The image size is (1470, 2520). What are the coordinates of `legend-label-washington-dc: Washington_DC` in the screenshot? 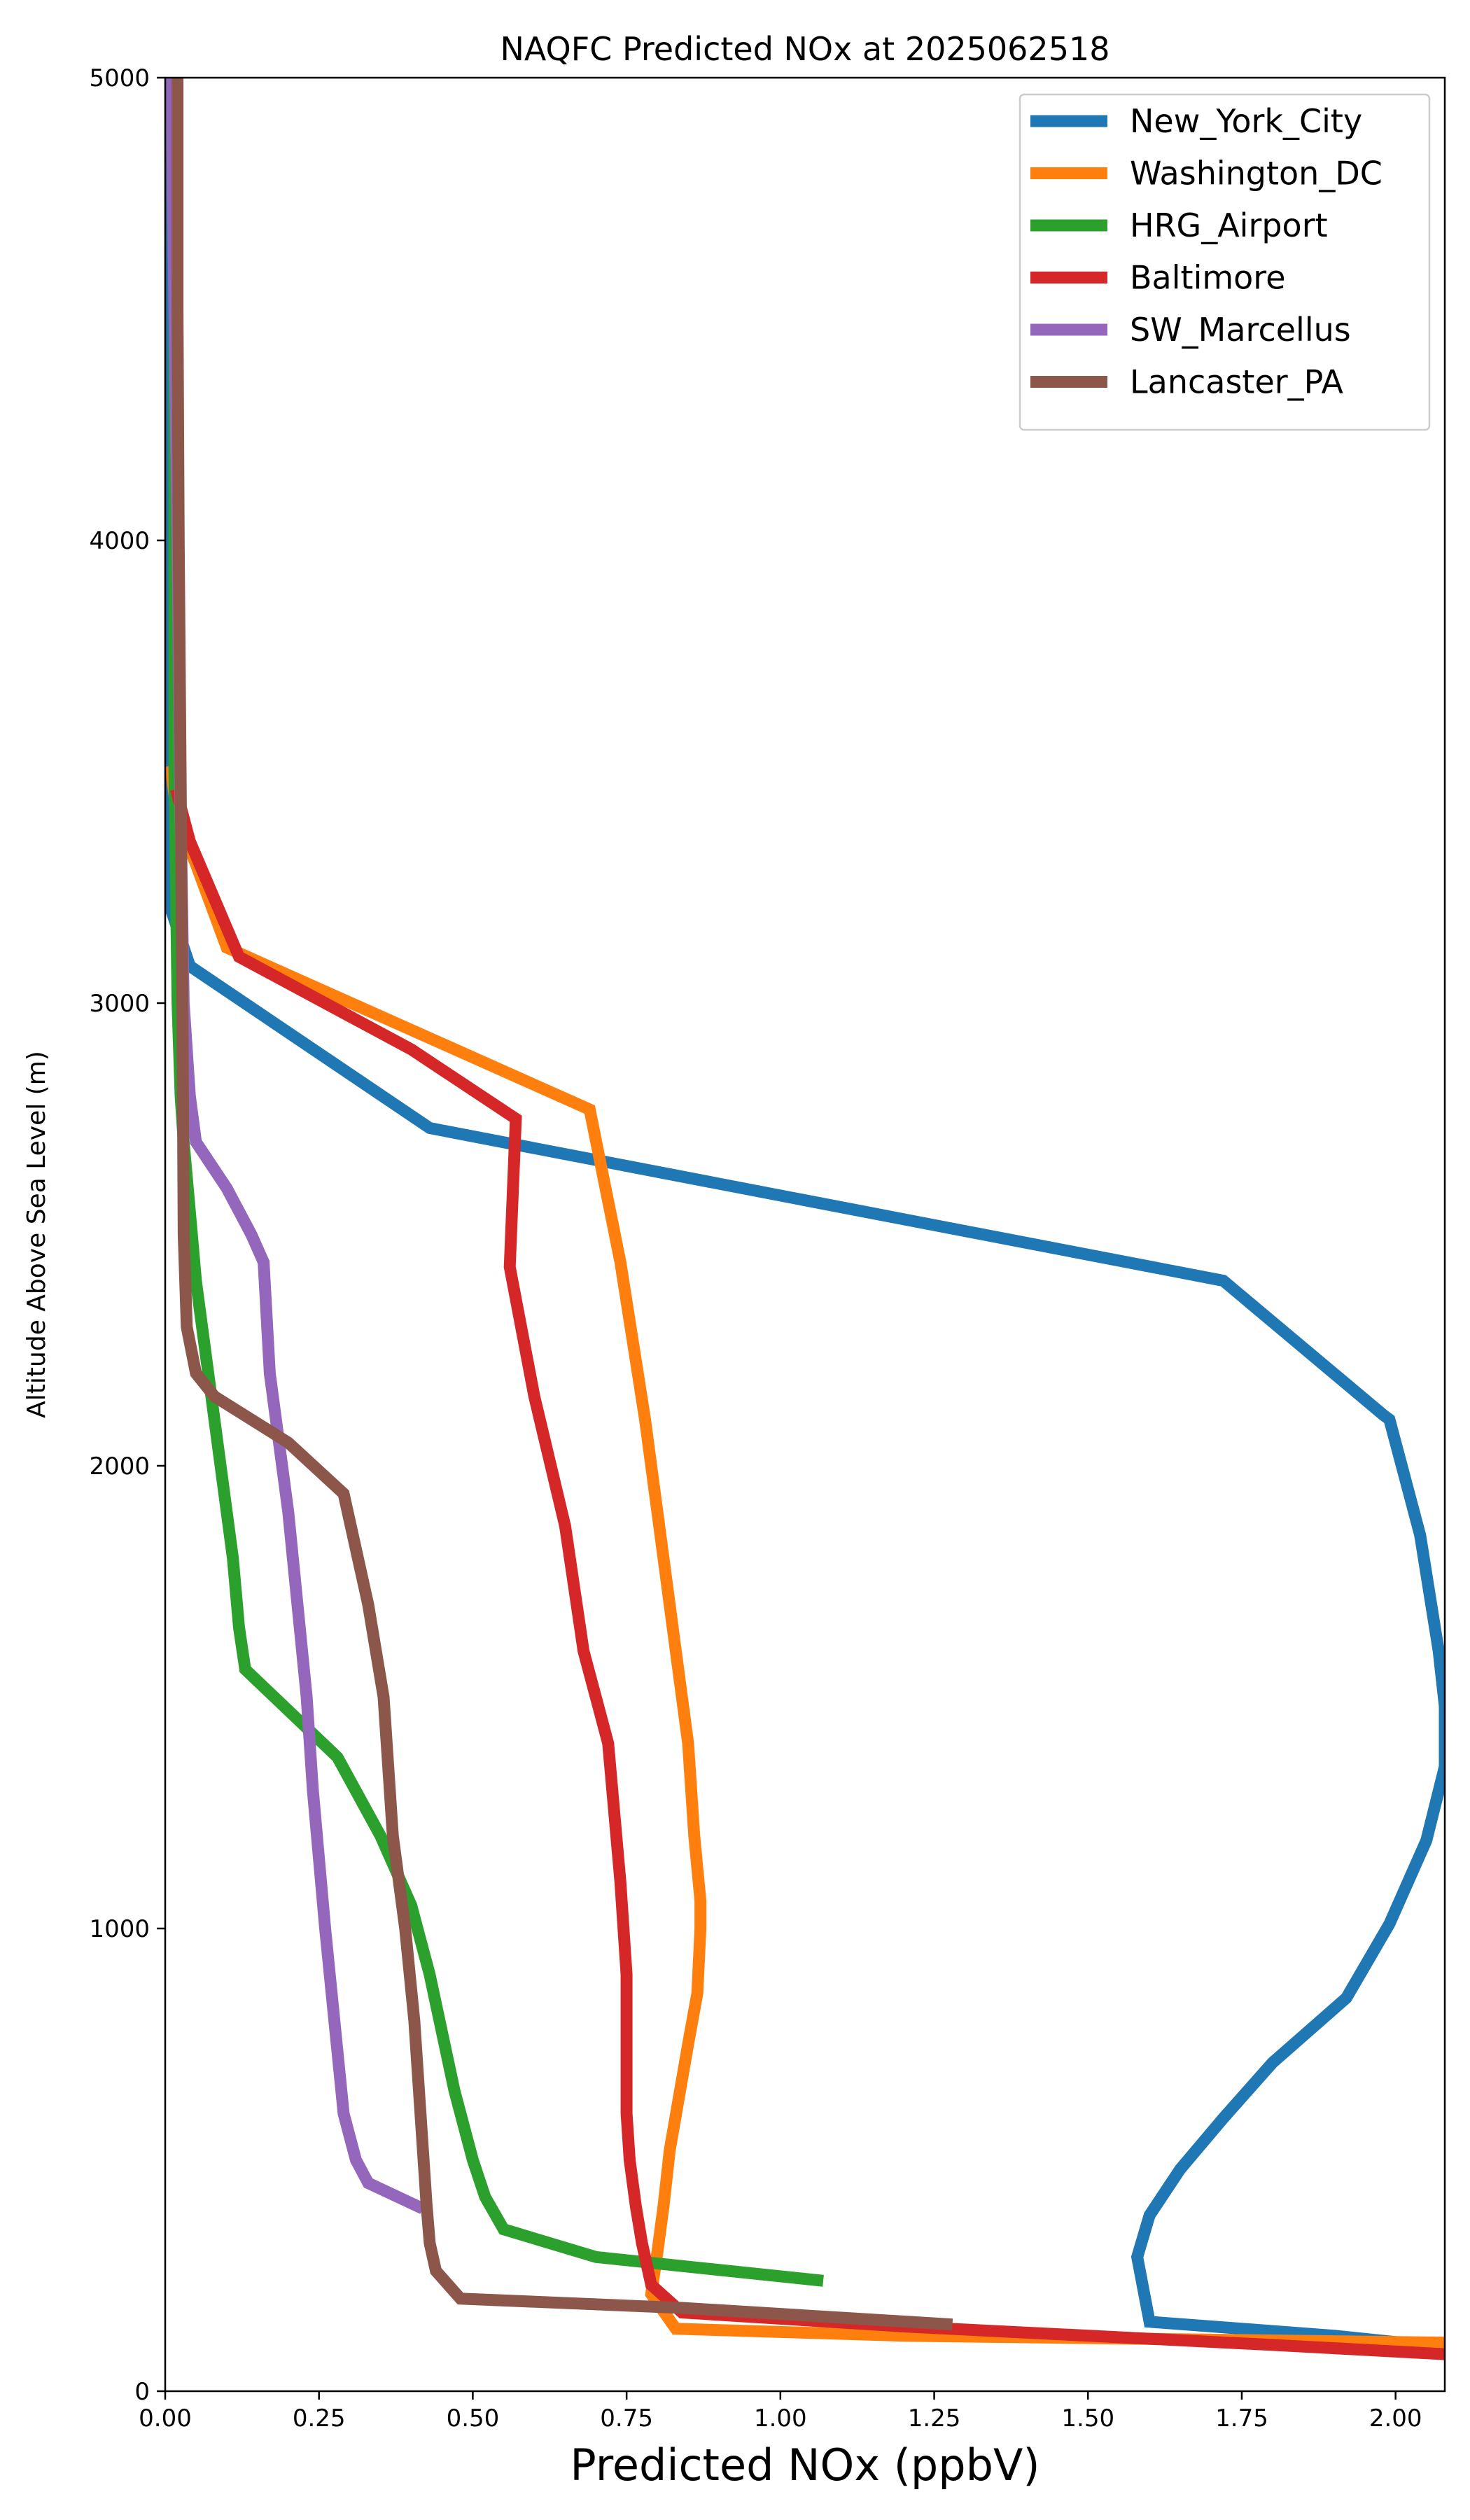 It's located at (1256, 173).